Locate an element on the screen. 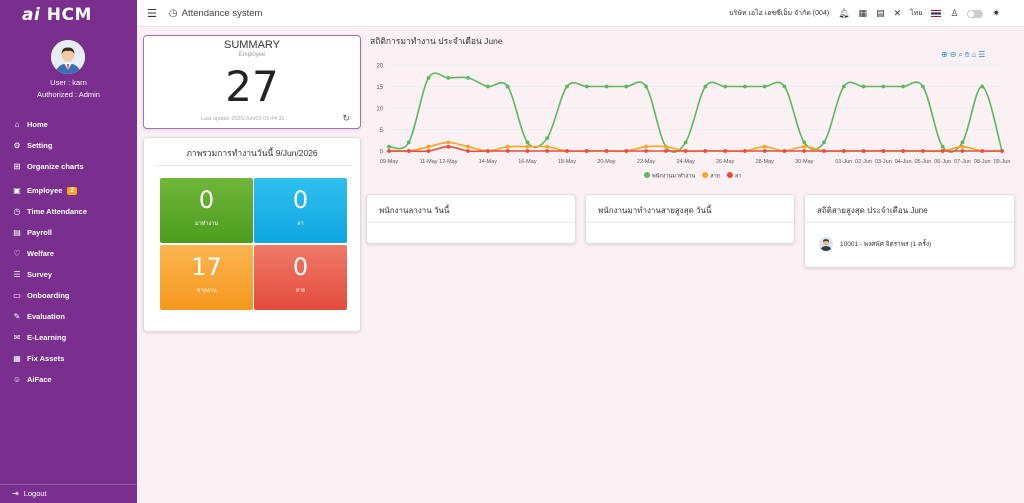  x-tick-label: 11-May is located at coordinates (429, 162).